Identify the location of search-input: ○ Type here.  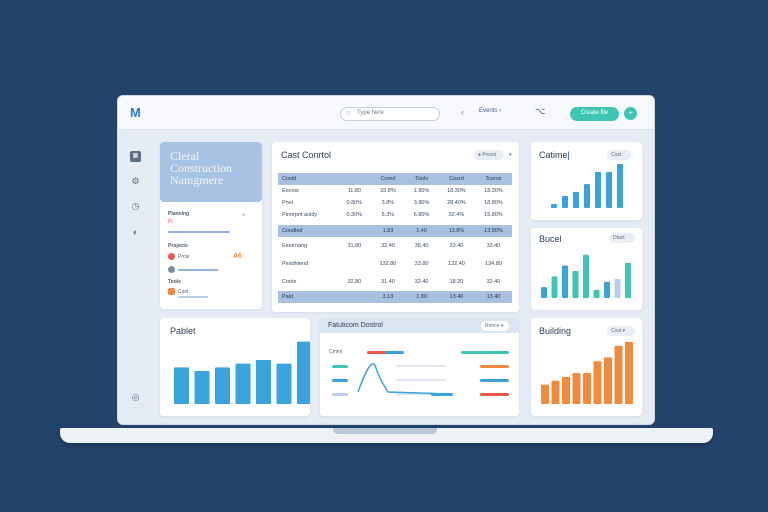
(390, 114).